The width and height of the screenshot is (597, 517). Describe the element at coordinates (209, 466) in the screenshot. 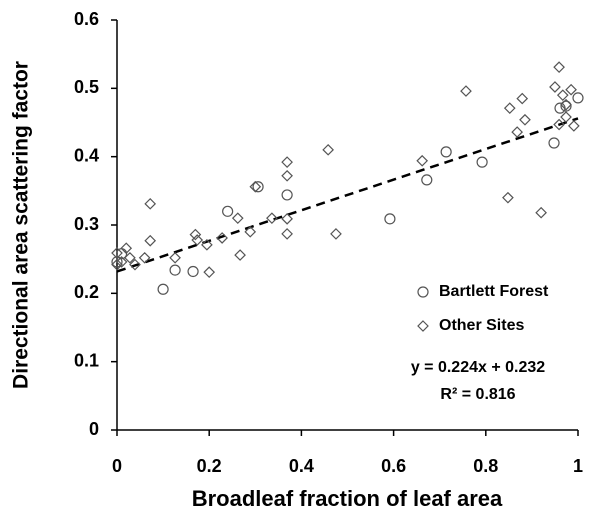

I see `x-tick-label: 0.2` at that location.